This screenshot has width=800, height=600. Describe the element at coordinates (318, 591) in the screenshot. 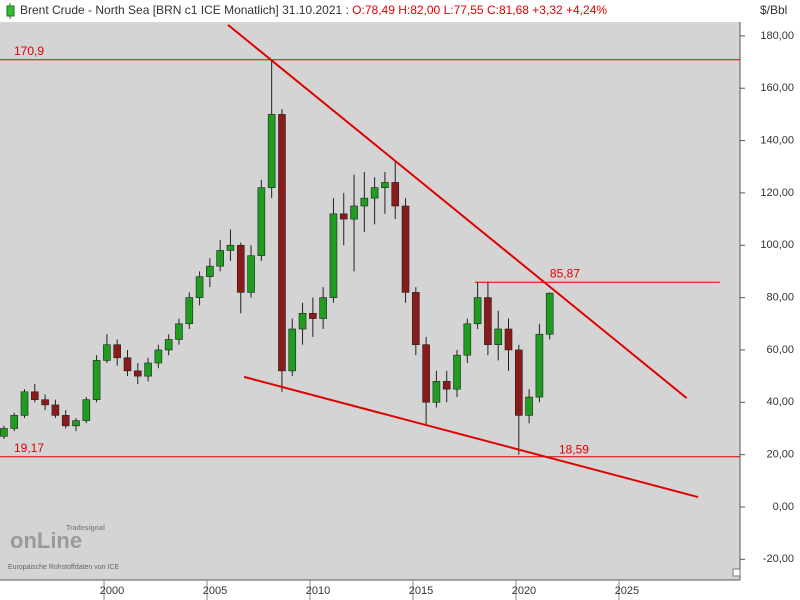

I see `x-tick-label: 2010` at that location.